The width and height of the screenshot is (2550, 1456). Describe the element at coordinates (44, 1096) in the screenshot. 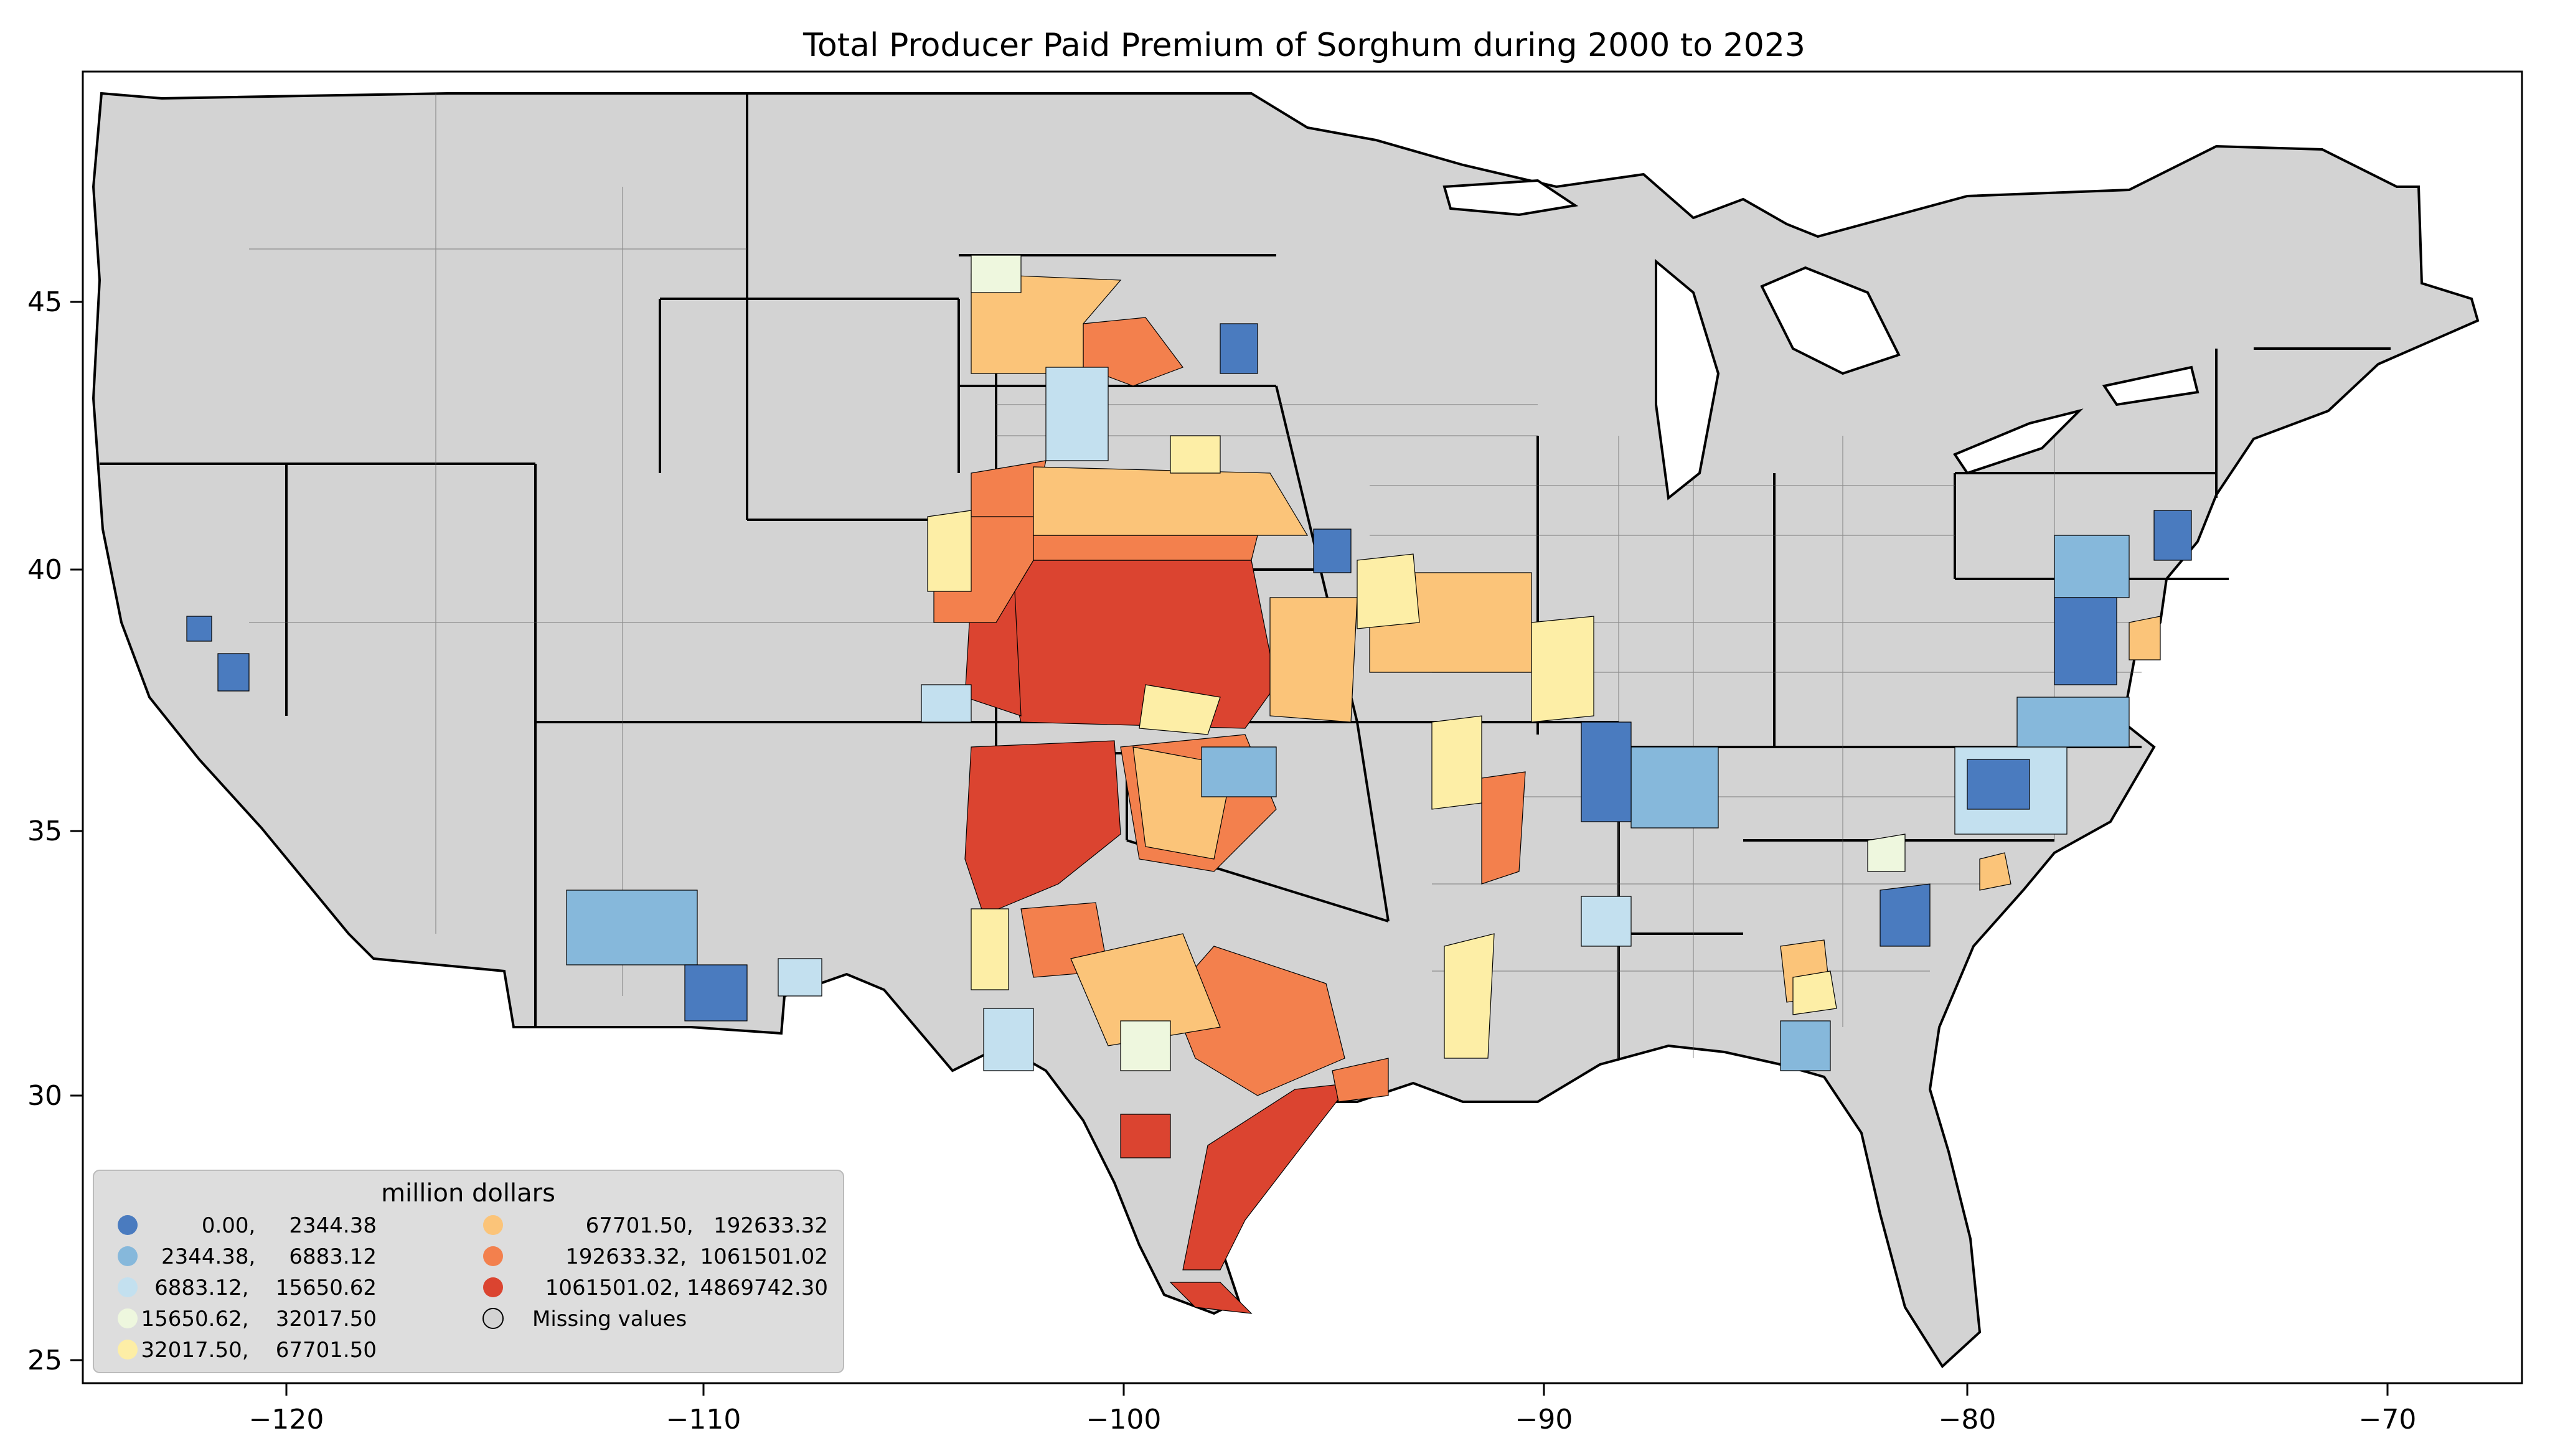

I see `y-tick-label: 30` at that location.